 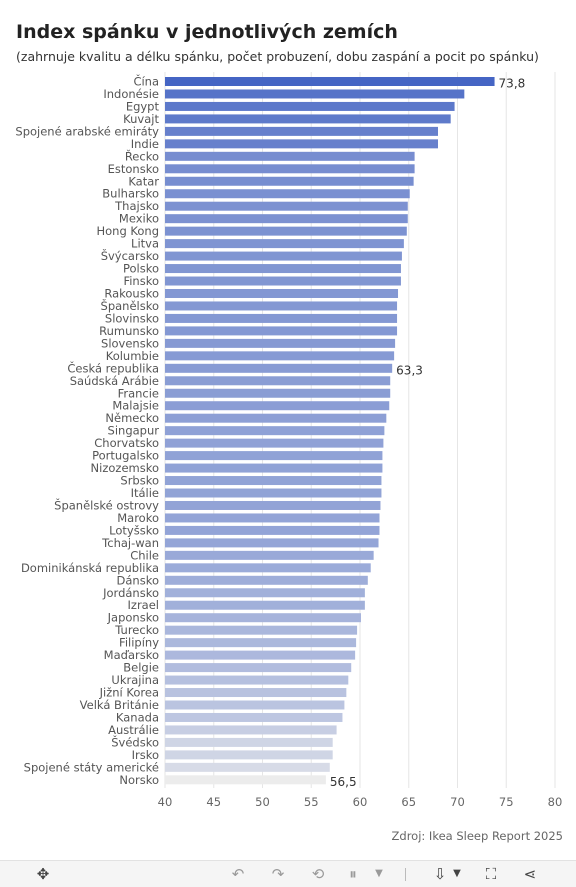 I want to click on category-label: Tchaj-wan, so click(x=130, y=543).